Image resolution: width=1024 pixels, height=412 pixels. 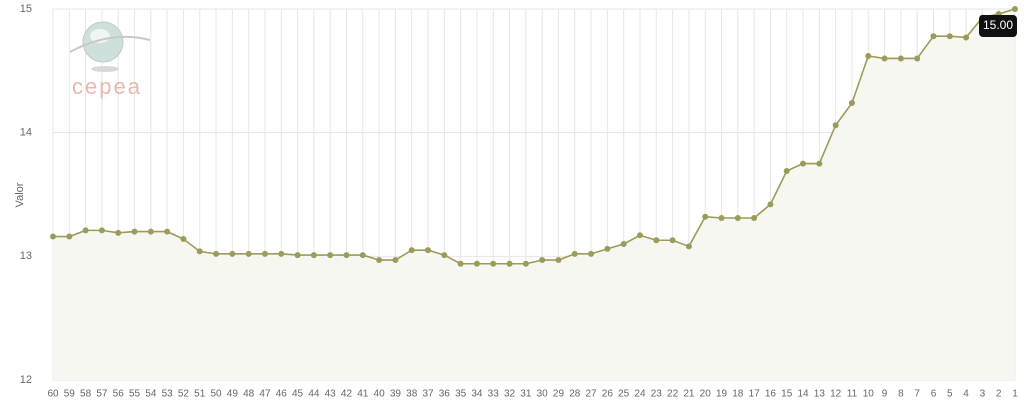 I want to click on x-tick-label: 60, so click(x=53, y=394).